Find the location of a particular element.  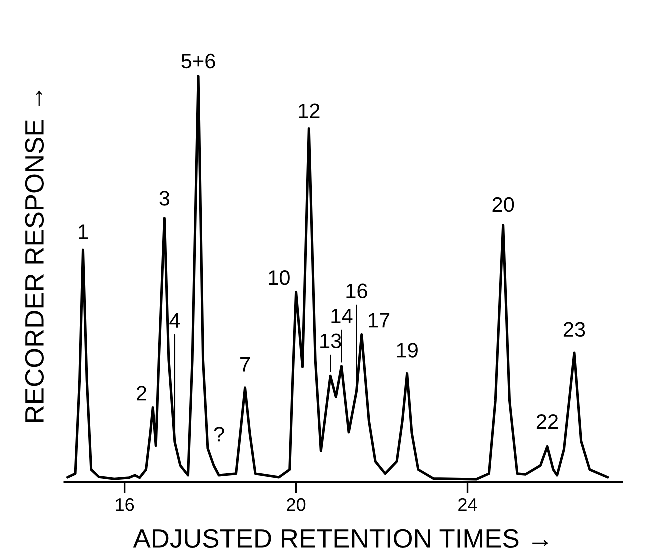

annotation: 7 is located at coordinates (245, 364).